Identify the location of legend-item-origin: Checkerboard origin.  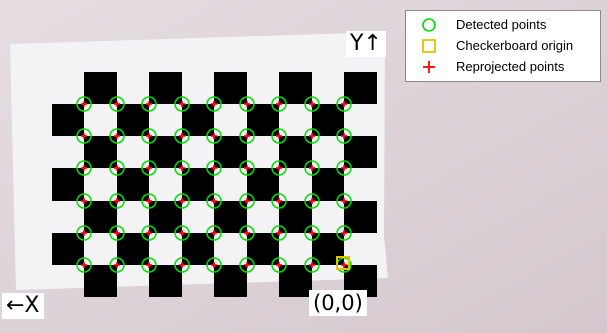
(503, 46).